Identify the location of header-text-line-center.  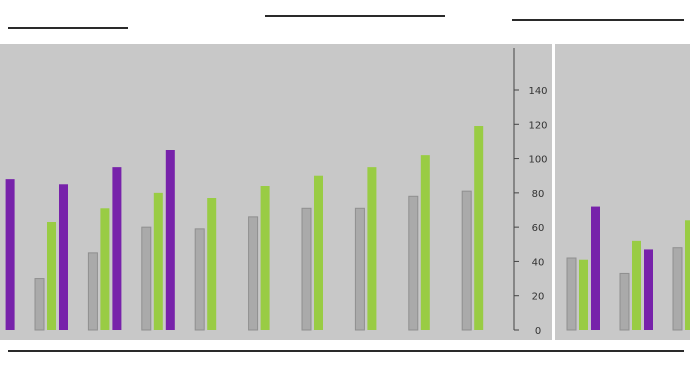
(355, 16).